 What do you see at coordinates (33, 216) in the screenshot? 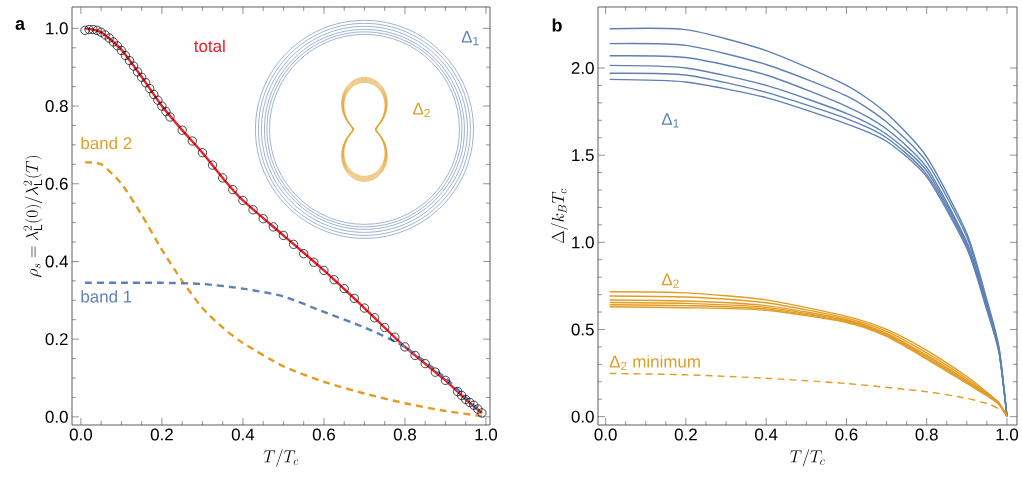
I see `y-axis-title: $\rho_s = \lambda_\mathrm{L}^2(0)/\lambda_\mathrm{L}^2(T)$` at bounding box center [33, 216].